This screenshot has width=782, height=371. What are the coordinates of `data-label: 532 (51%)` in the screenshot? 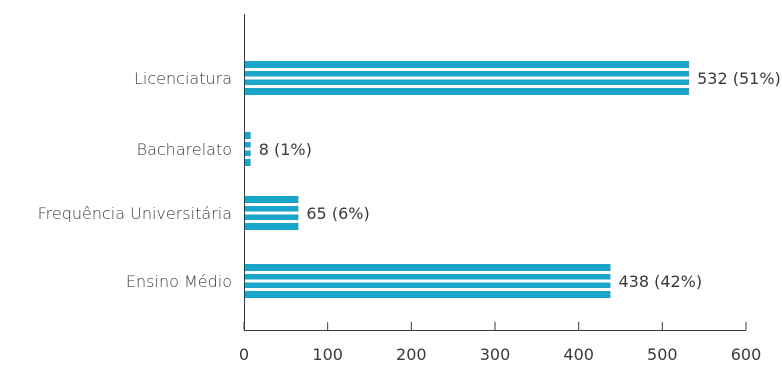 It's located at (739, 78).